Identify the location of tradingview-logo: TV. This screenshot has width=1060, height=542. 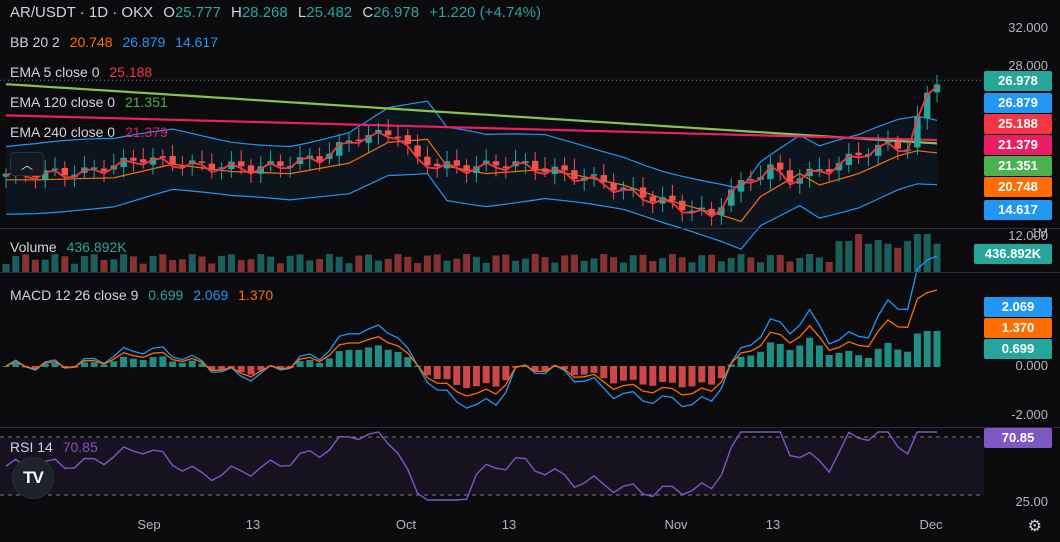
(33, 478).